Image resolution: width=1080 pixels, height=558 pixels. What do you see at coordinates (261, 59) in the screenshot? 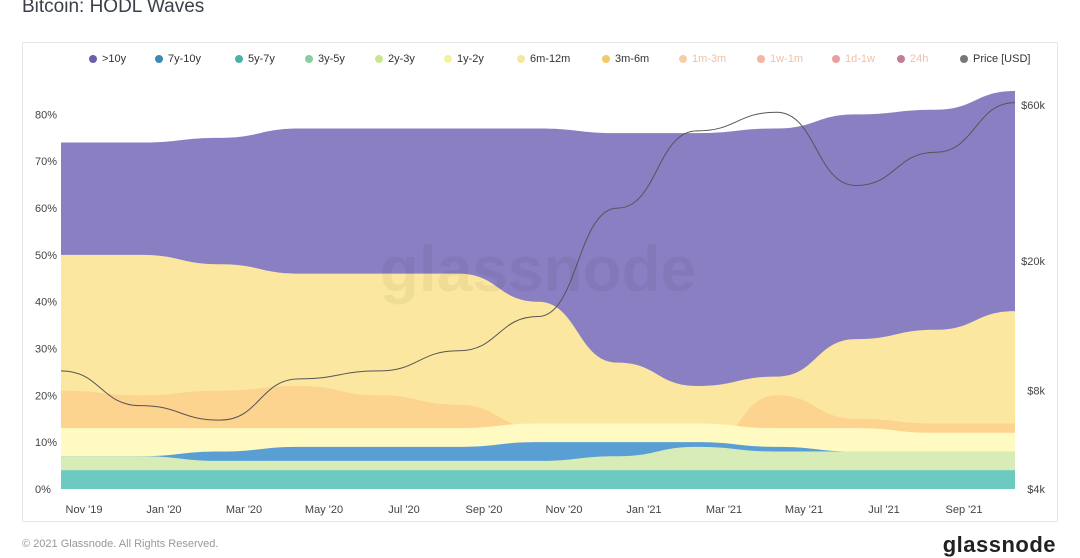
I see `legend-label: 5y-7y` at bounding box center [261, 59].